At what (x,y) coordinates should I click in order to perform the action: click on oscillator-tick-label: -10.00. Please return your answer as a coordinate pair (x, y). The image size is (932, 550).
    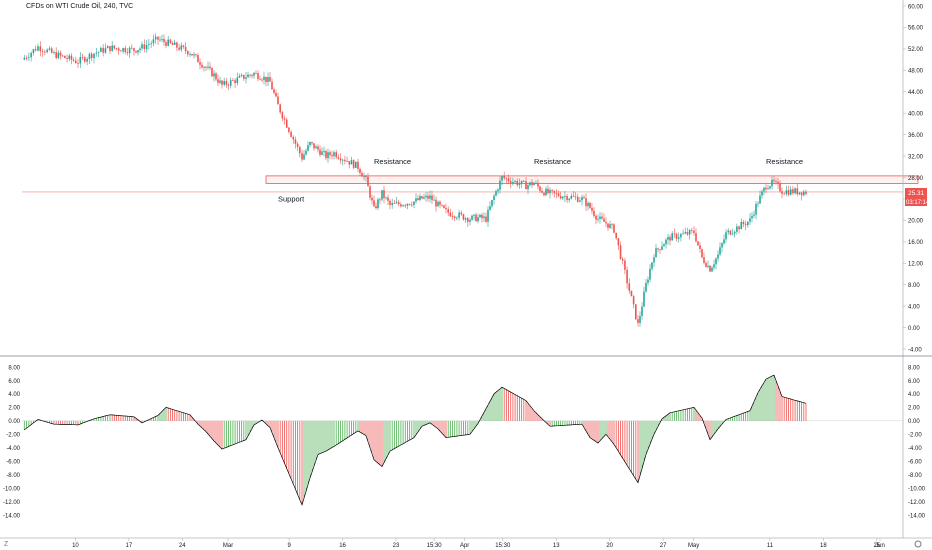
    Looking at the image, I should click on (917, 489).